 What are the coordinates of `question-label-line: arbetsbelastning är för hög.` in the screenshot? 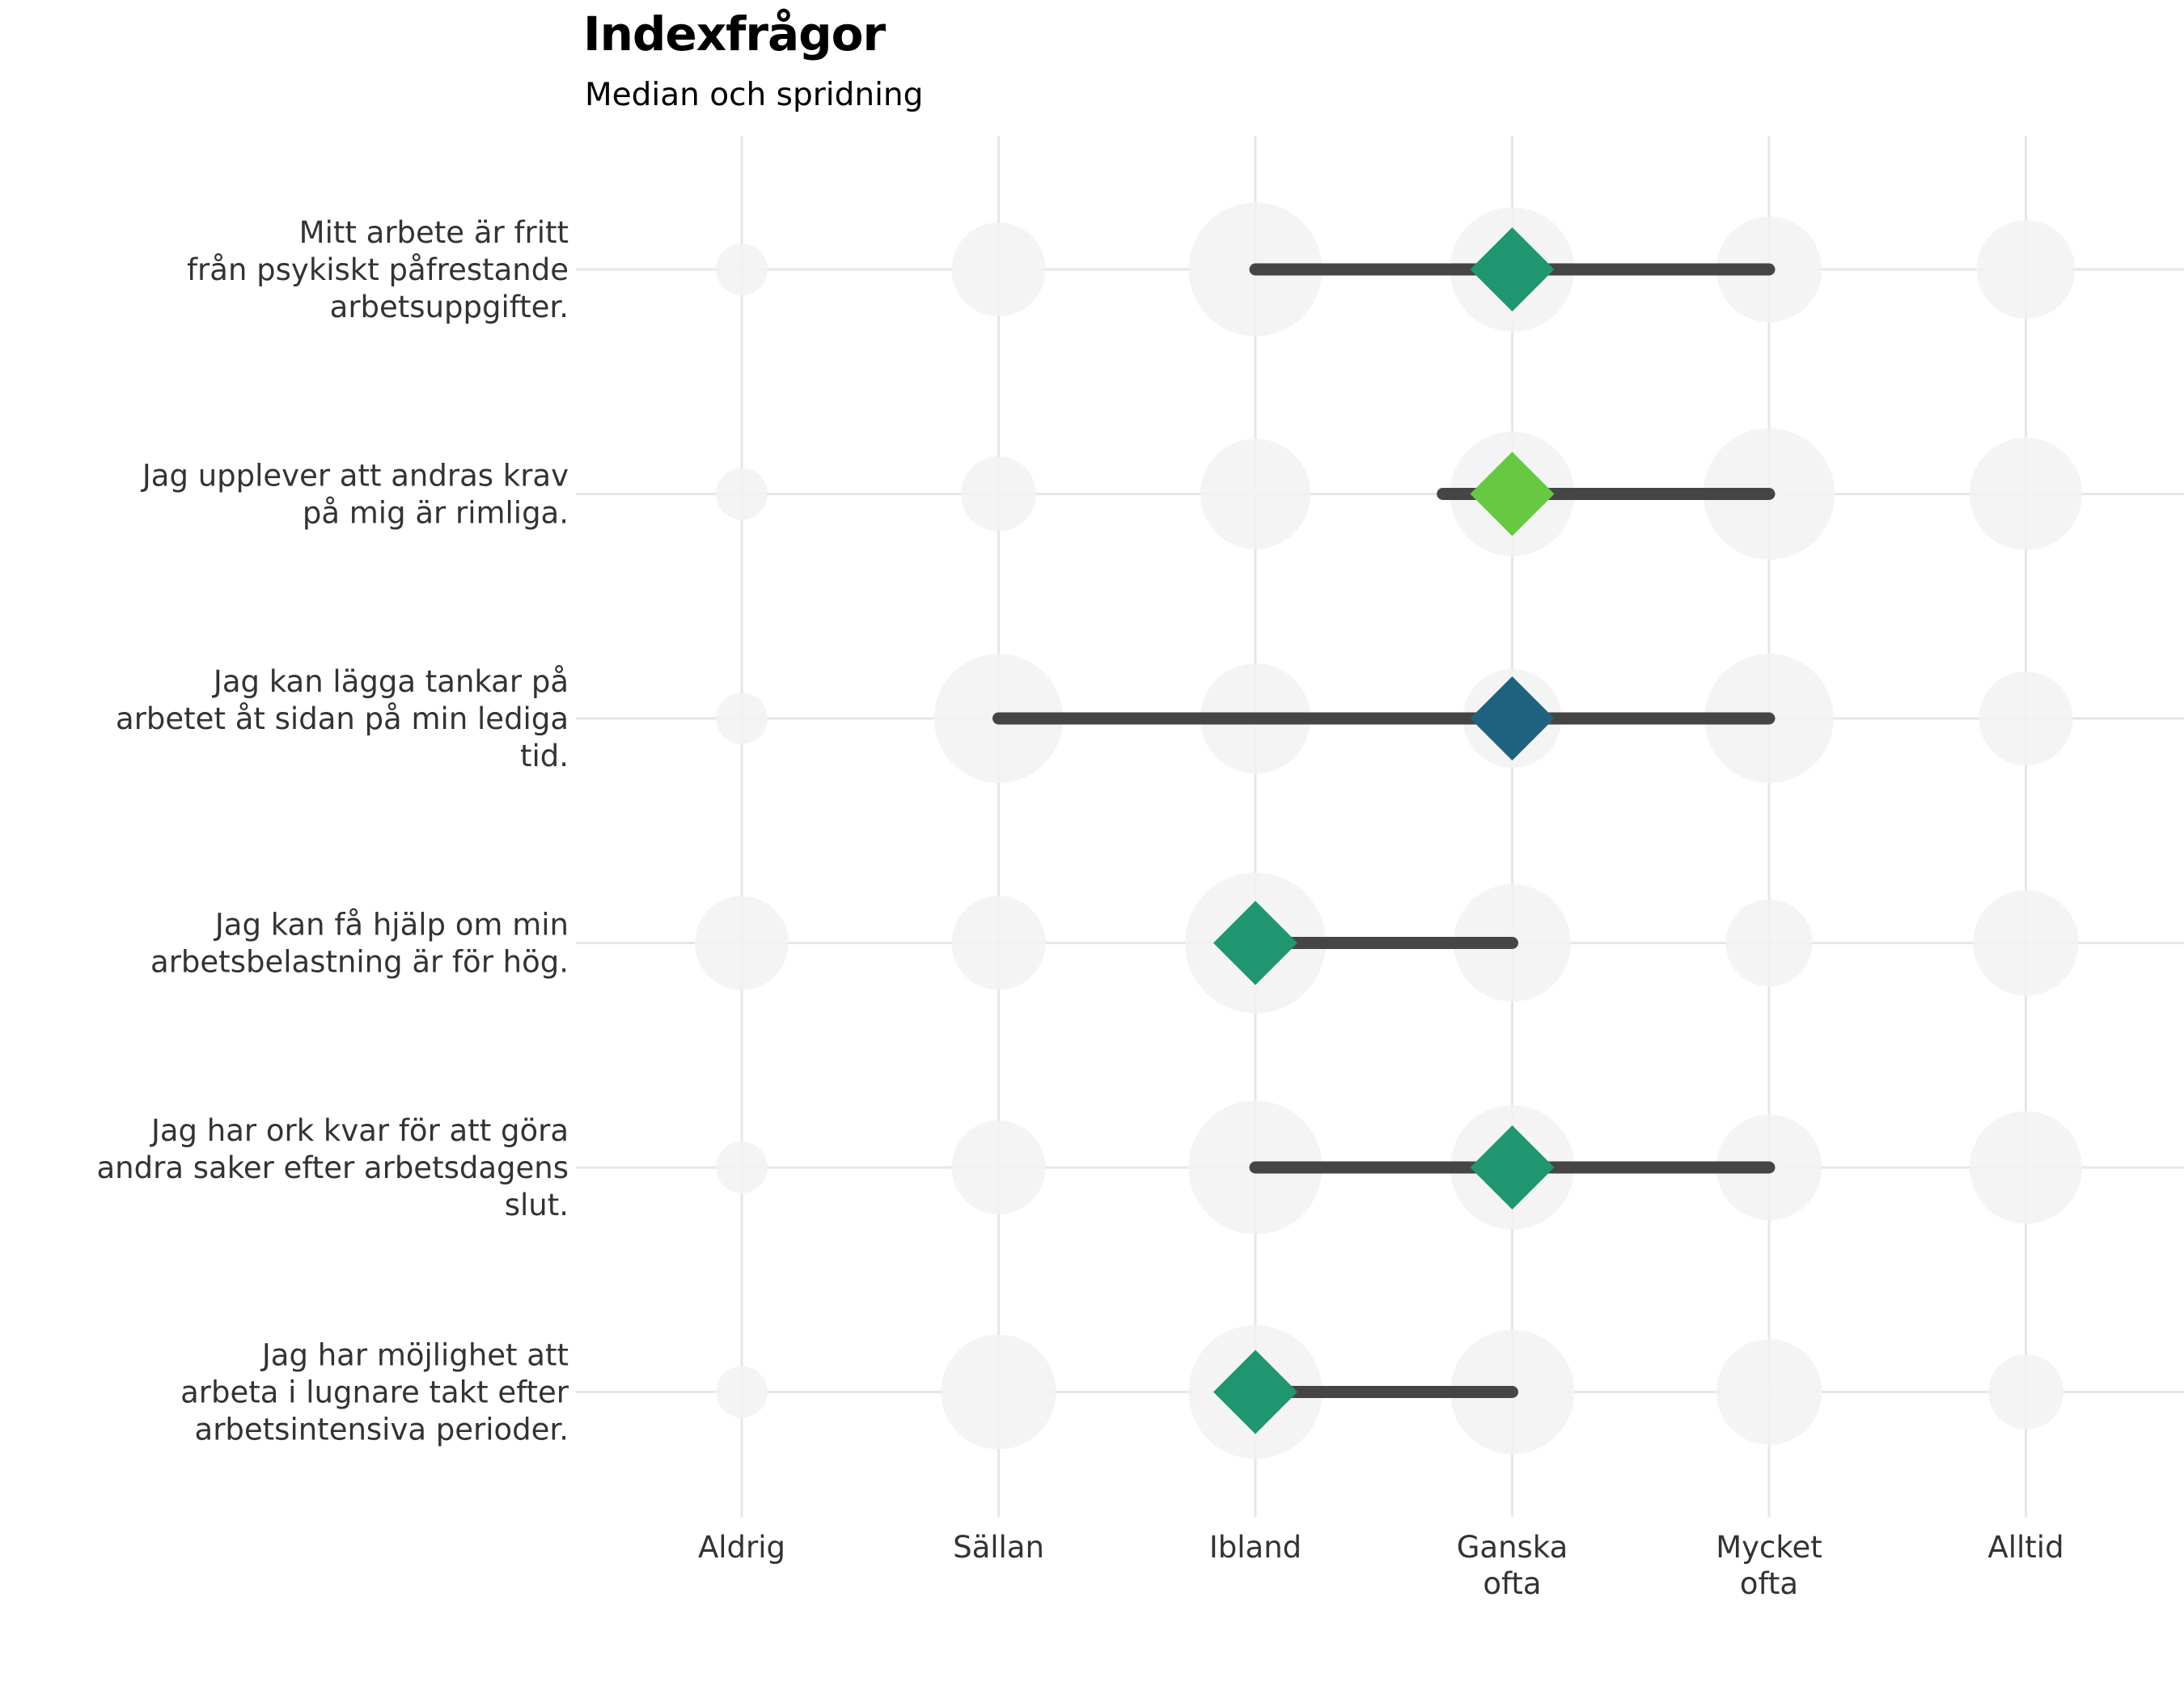 It's located at (359, 961).